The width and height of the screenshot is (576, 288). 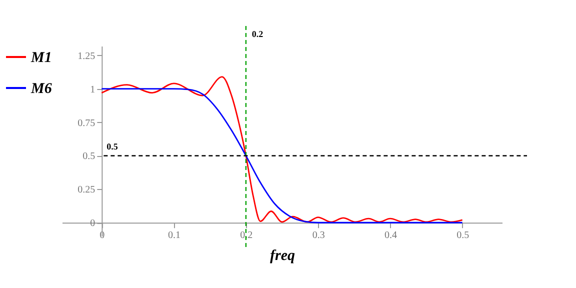 I want to click on legend-label: M6, so click(x=41, y=89).